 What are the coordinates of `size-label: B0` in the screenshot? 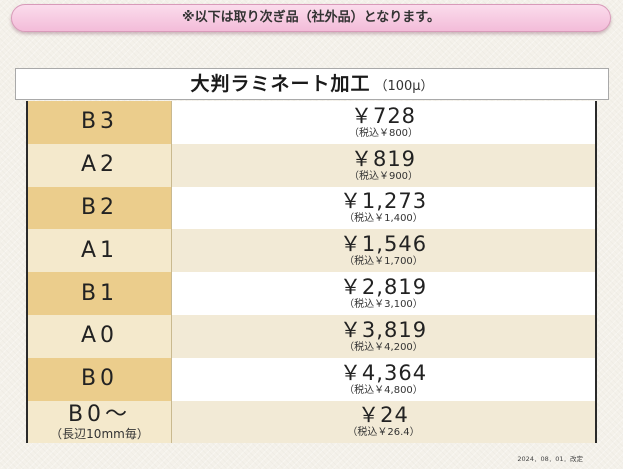 It's located at (99, 379).